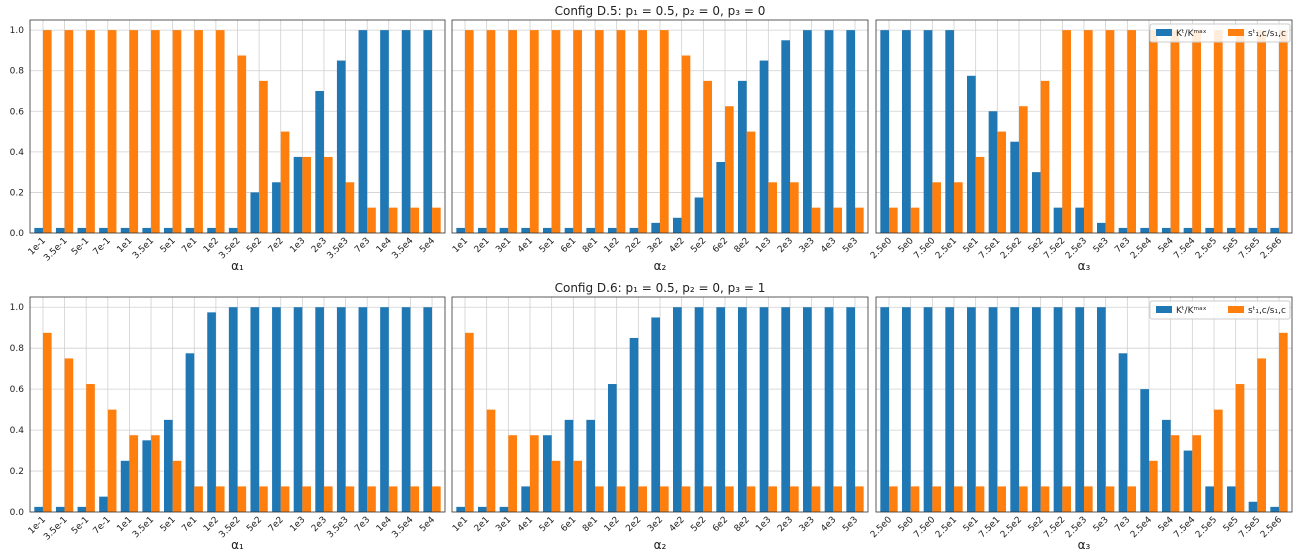 The width and height of the screenshot is (1296, 550). I want to click on x-tick-label: 2e1, so click(482, 524).